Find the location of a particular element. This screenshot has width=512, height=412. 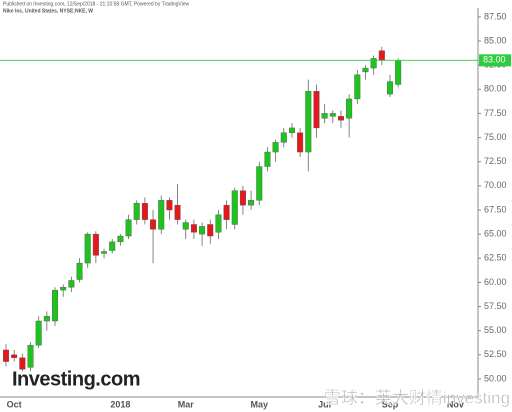

x-tick-label: Mar is located at coordinates (186, 404).